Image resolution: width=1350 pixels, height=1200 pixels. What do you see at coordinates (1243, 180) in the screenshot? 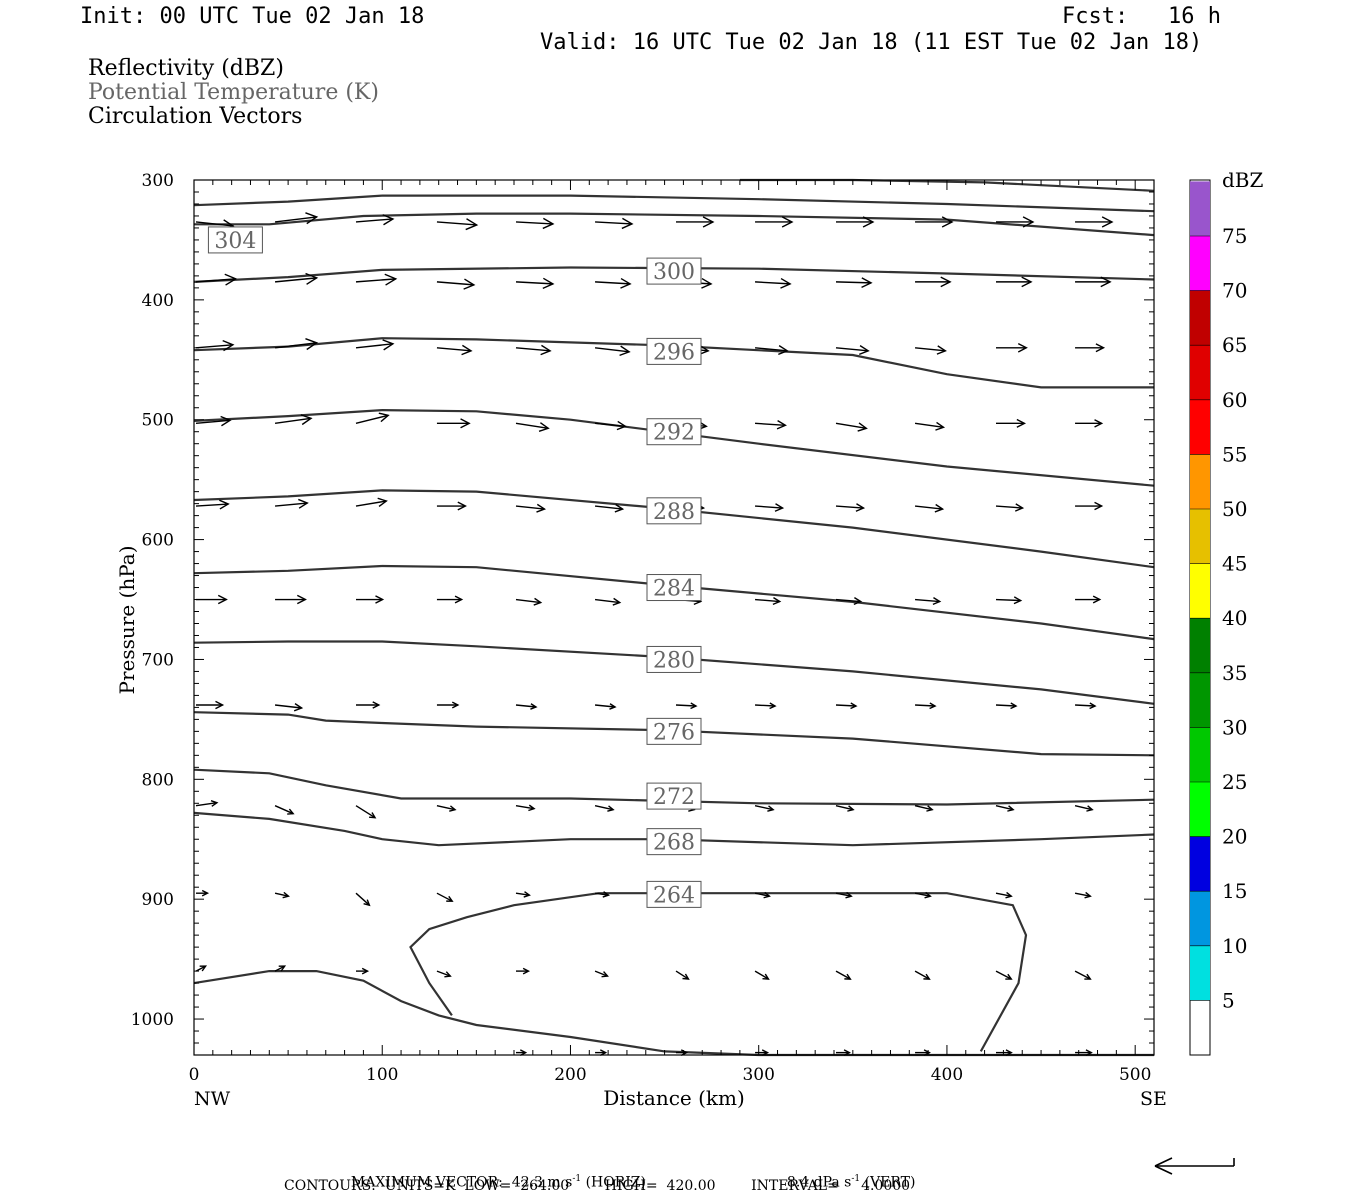
I see `colorbar-title: dBZ` at bounding box center [1243, 180].